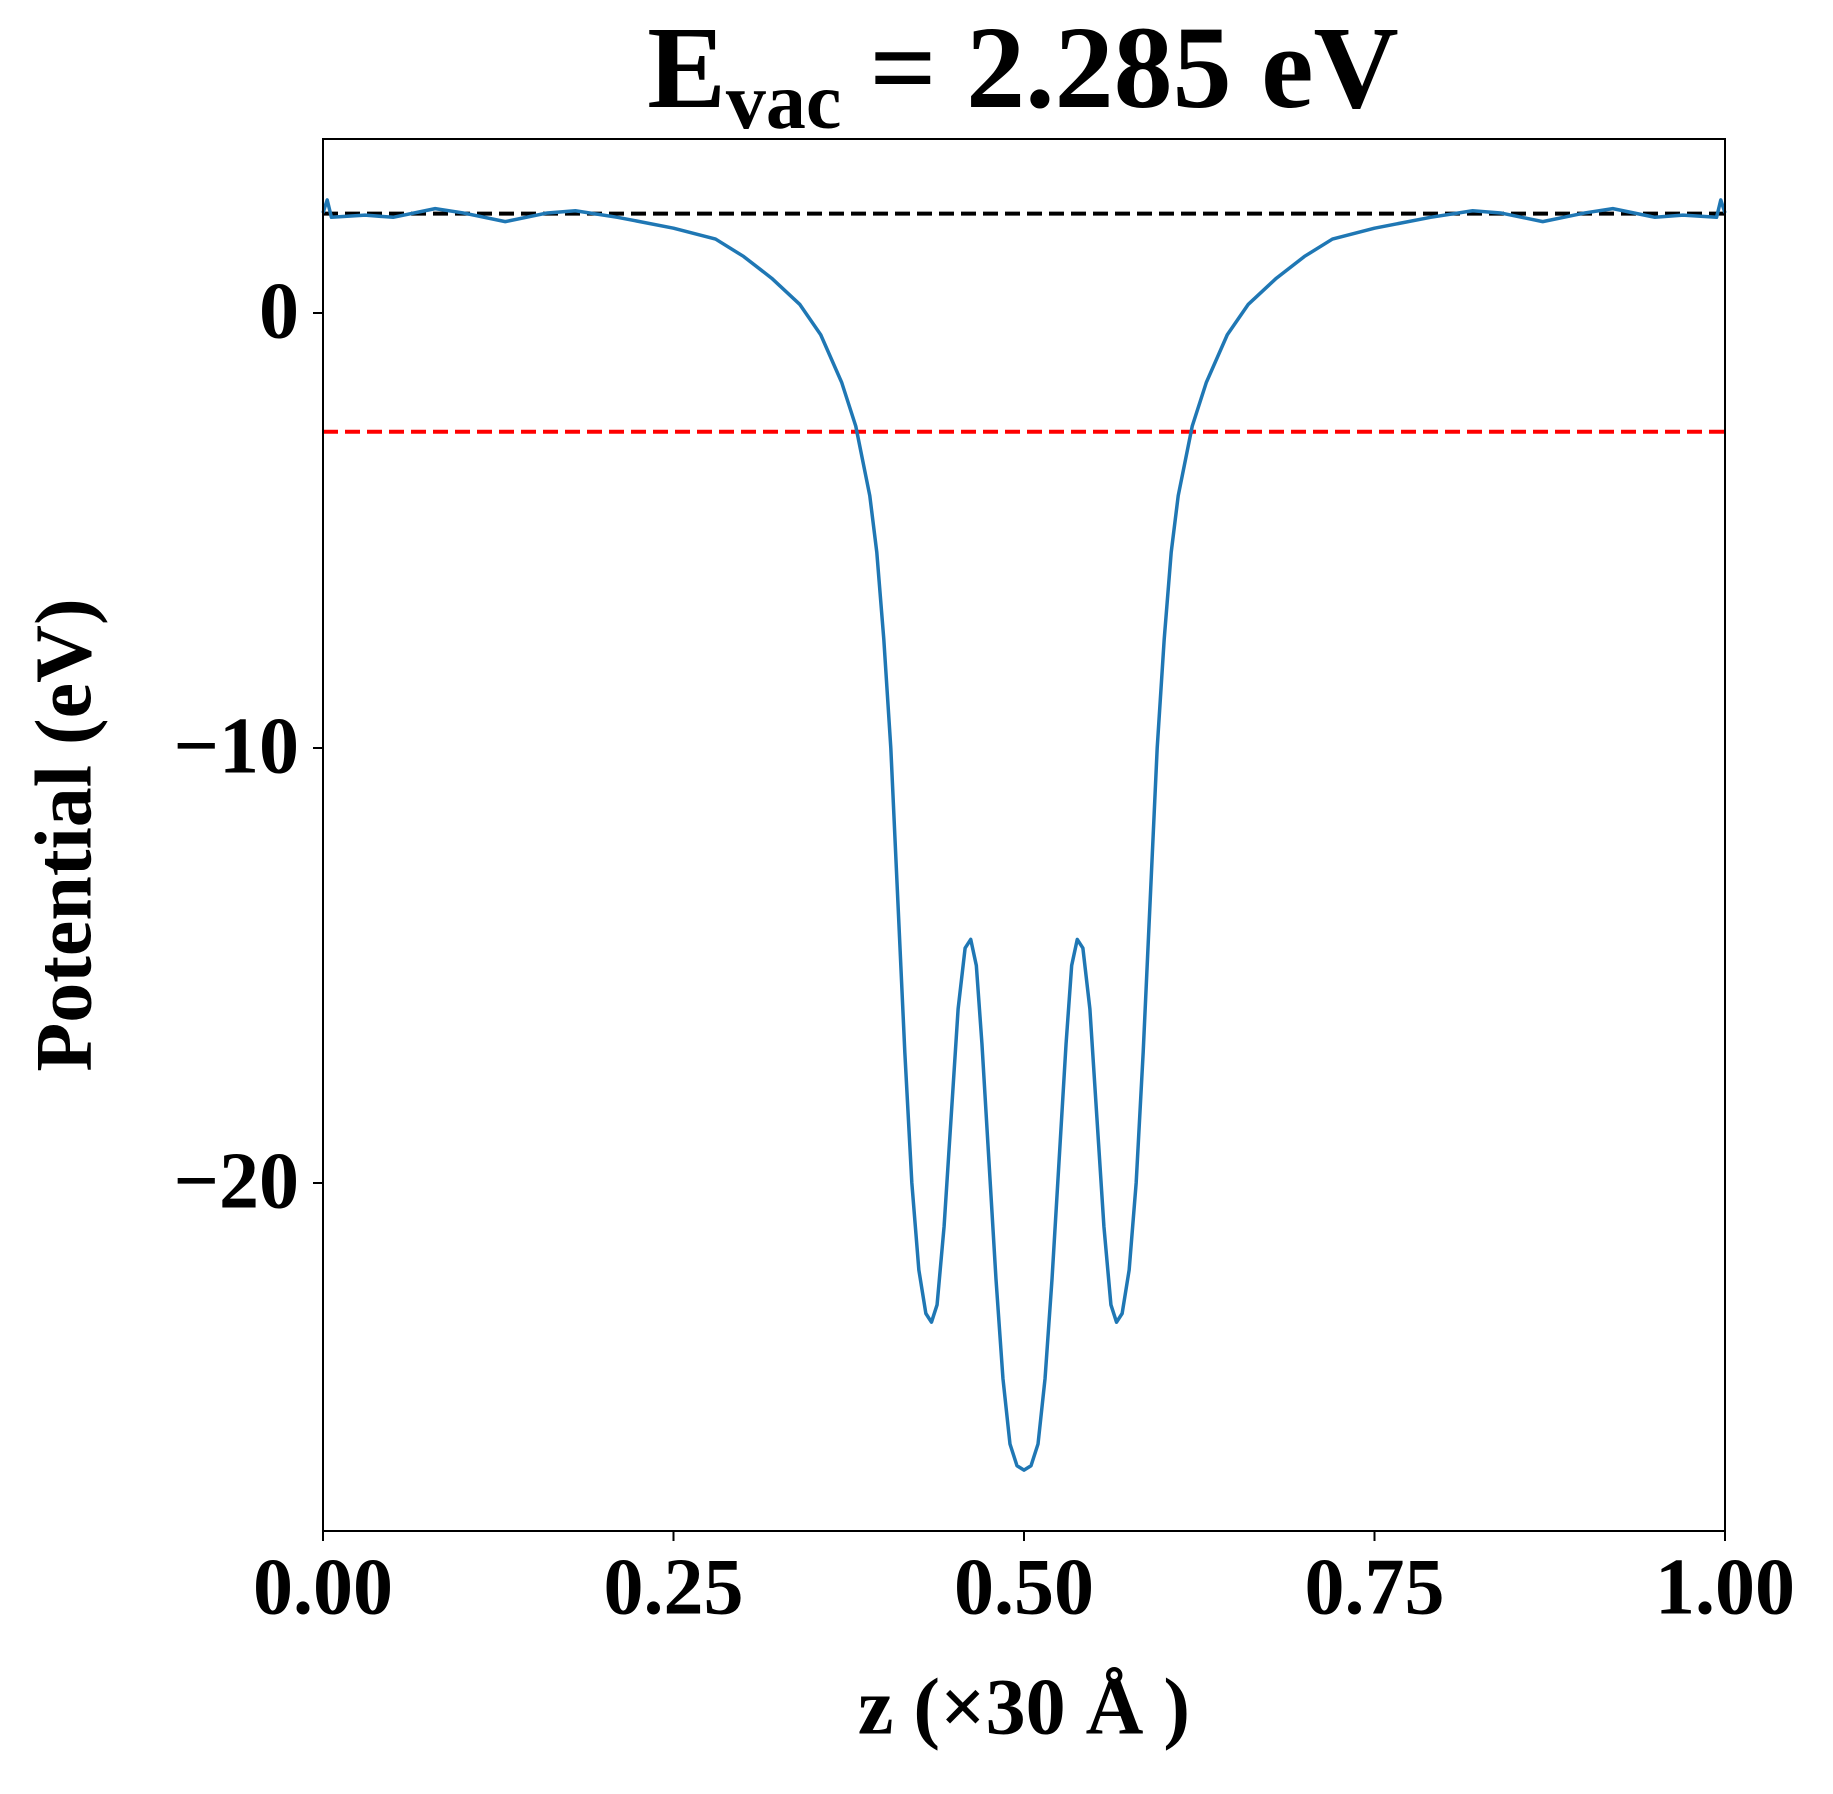 The width and height of the screenshot is (1833, 1794). I want to click on x-tick-label: 1.00, so click(1725, 1587).